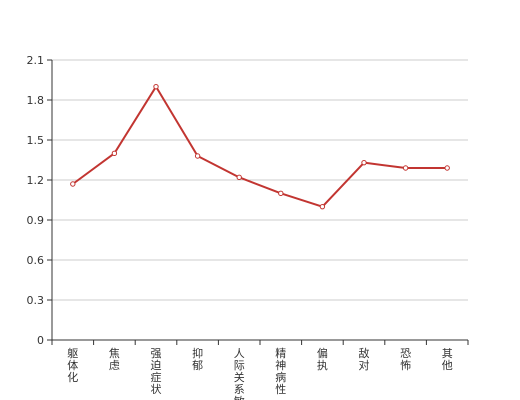  Describe the element at coordinates (322, 359) in the screenshot. I see `x-category-label: 偏执` at that location.